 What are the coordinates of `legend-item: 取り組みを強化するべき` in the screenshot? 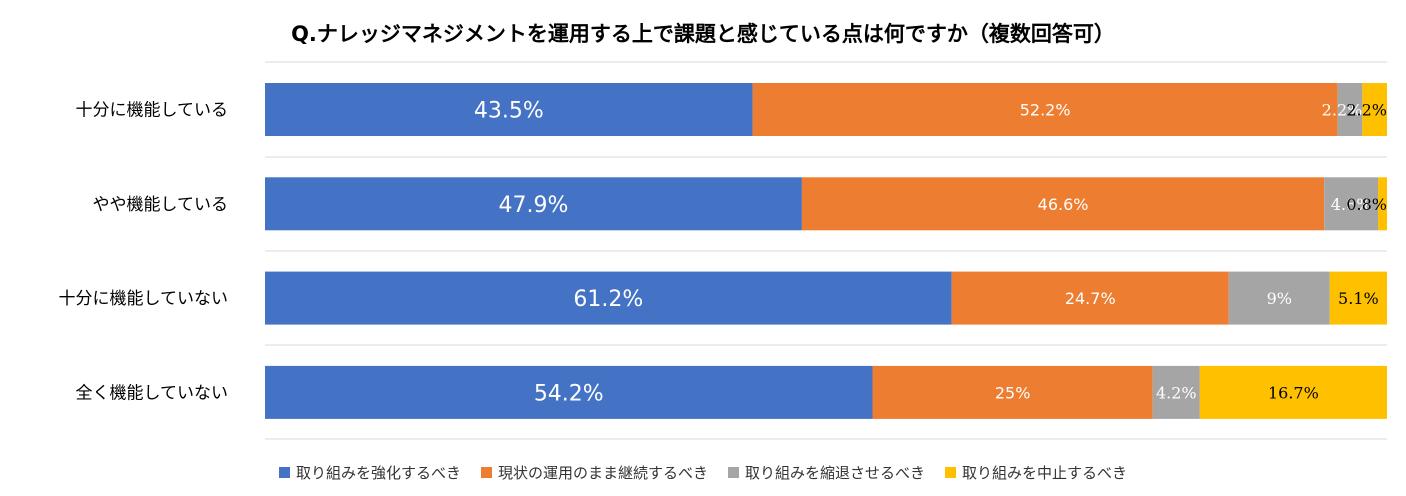 It's located at (369, 472).